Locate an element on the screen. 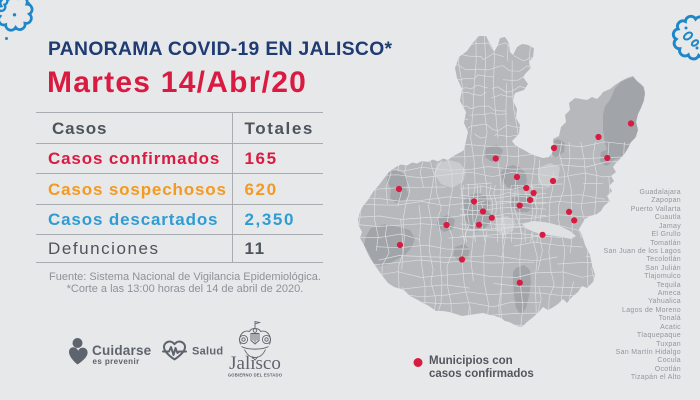 The image size is (700, 400). svg-text: GOBIERNO DEL ESTADO is located at coordinates (255, 375).